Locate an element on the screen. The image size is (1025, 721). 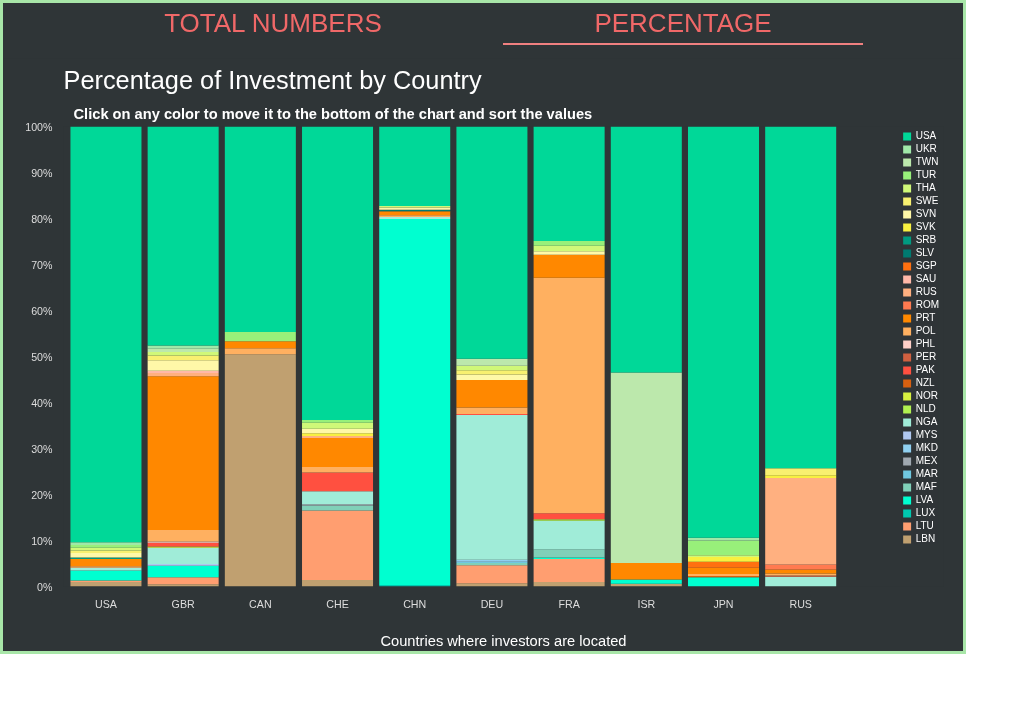
legend-label: POL is located at coordinates (925, 330).